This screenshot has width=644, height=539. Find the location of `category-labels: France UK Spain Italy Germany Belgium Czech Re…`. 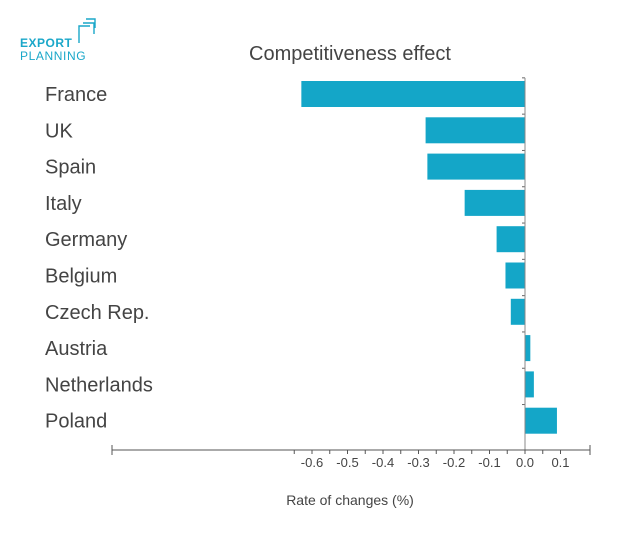

category-labels: France UK Spain Italy Germany Belgium Czech Re… is located at coordinates (99, 258).